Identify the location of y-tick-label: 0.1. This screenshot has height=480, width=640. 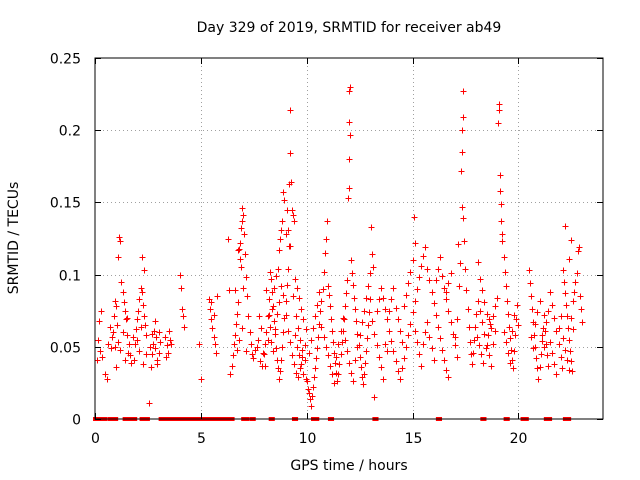
(70, 277).